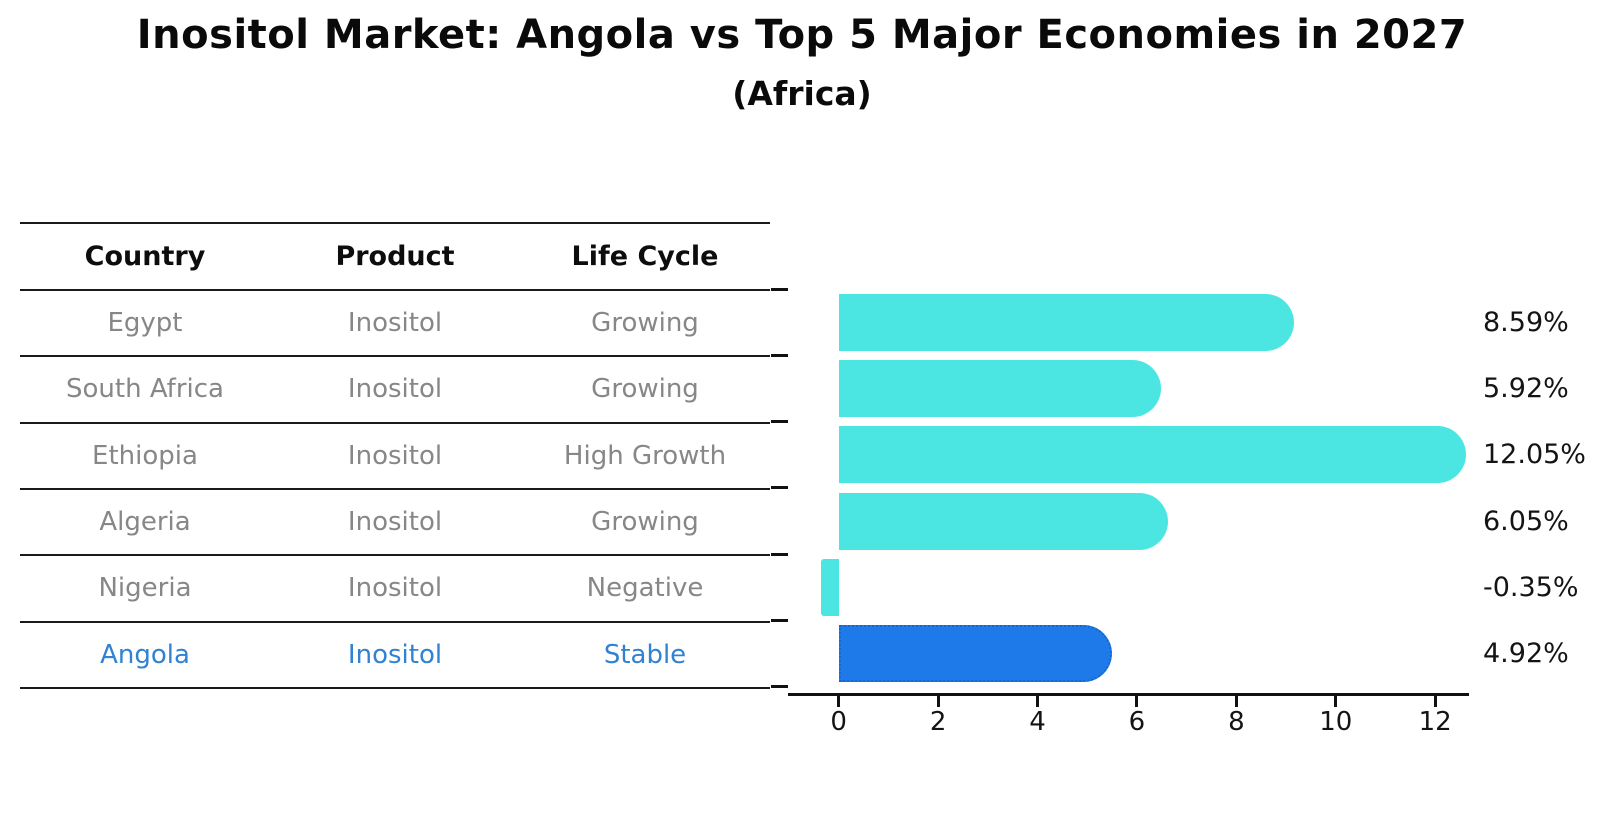  Describe the element at coordinates (145, 389) in the screenshot. I see `cell-country: South Africa` at that location.